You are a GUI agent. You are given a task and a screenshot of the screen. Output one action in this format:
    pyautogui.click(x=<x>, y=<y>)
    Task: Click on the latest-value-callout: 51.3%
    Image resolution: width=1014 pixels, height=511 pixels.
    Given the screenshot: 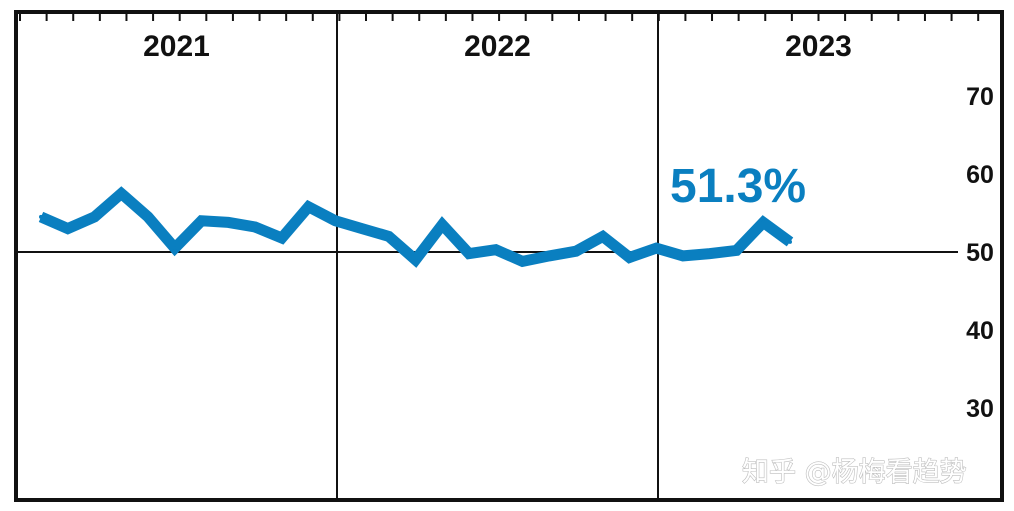 What is the action you would take?
    pyautogui.click(x=738, y=186)
    